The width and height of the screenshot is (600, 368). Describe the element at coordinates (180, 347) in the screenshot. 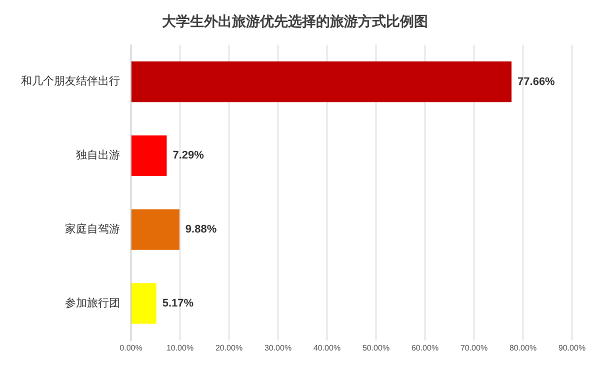

I see `x-tick-label: 10.00%` at that location.